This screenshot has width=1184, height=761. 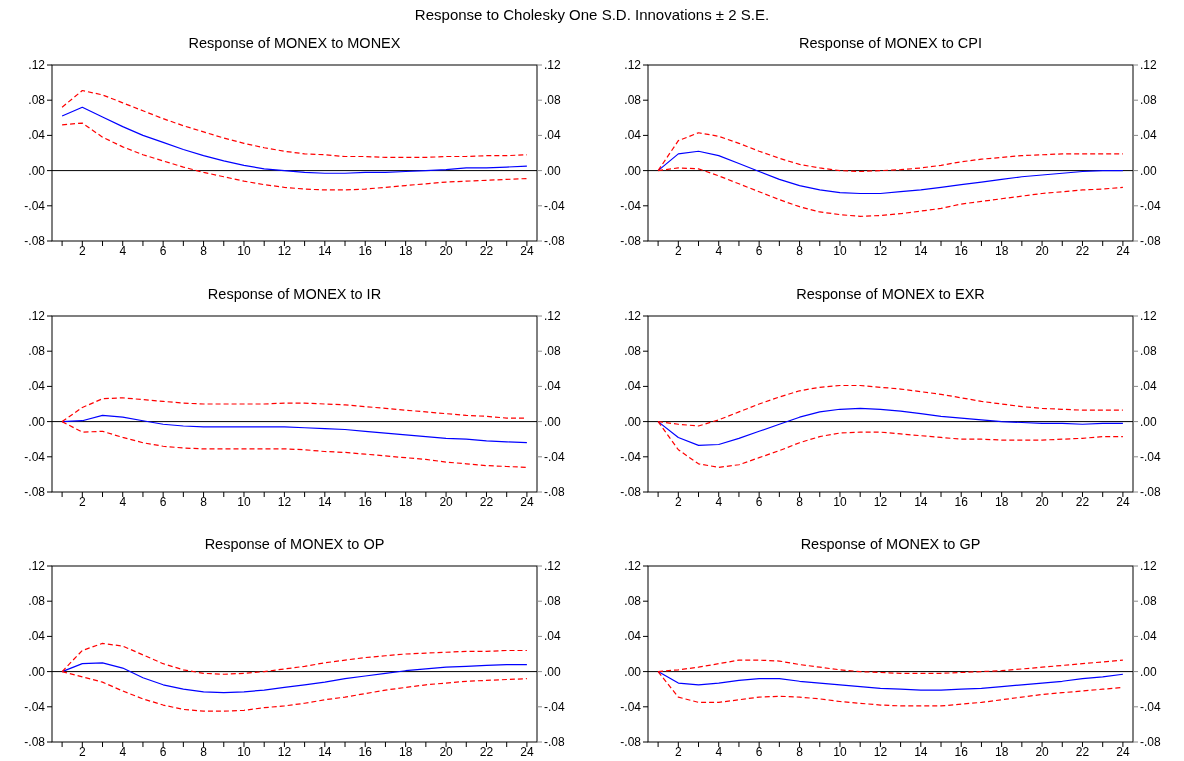 I want to click on text: Response to Cholesky One S.D. Innovations ± 2 S.E., so click(x=592, y=14).